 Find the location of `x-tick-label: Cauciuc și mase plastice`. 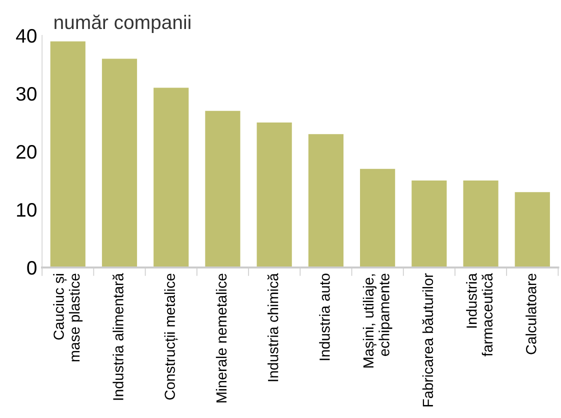

x-tick-label: Cauciuc și mase plastice is located at coordinates (68, 318).